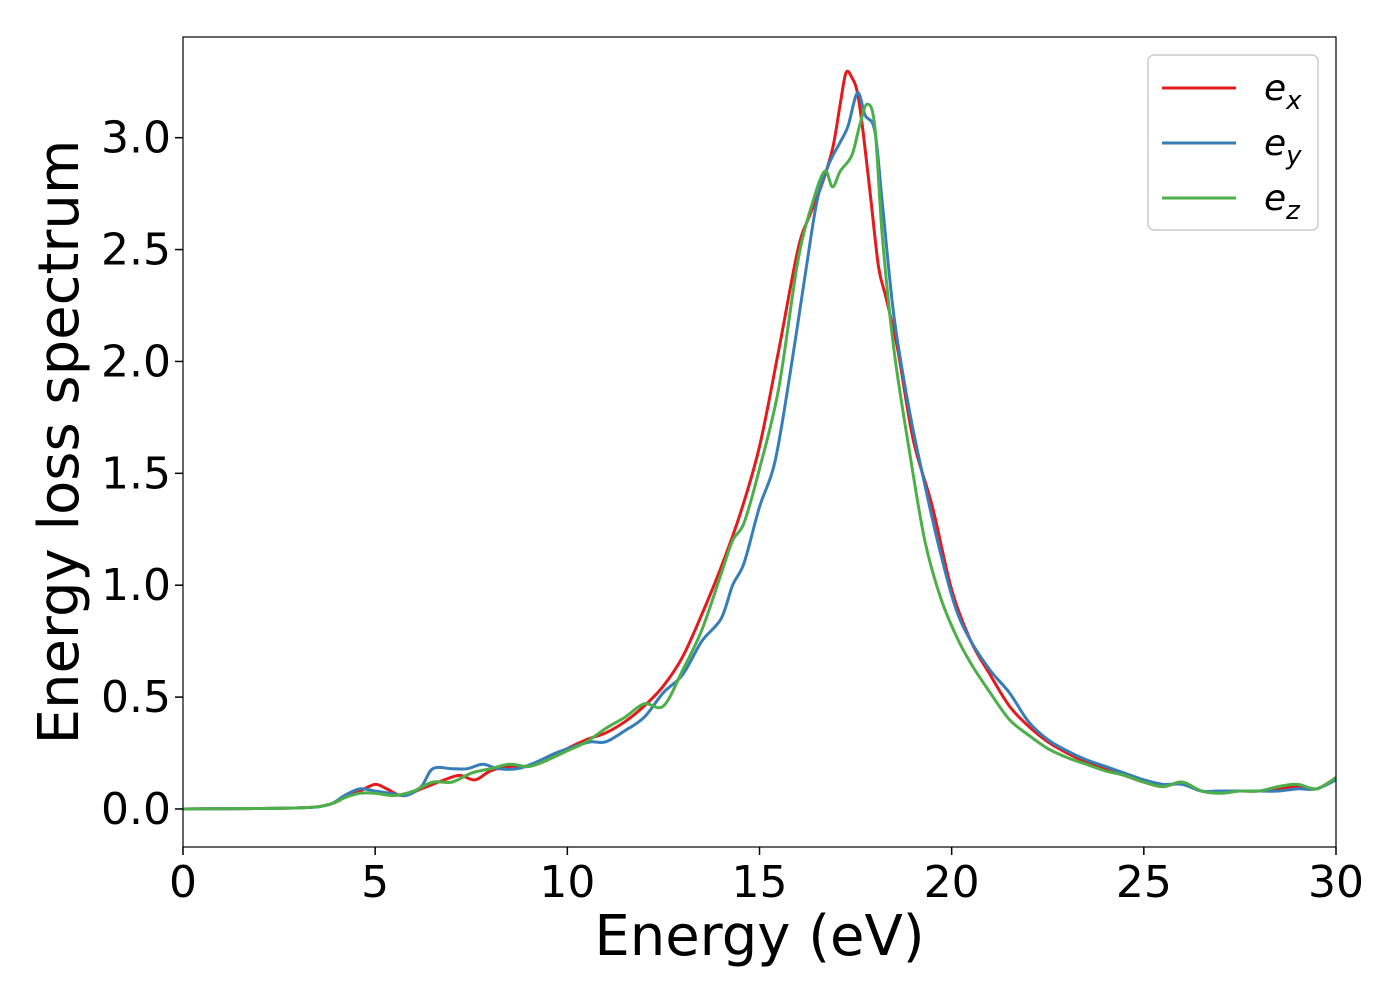  What do you see at coordinates (136, 361) in the screenshot?
I see `y-tick-label: 2.0` at bounding box center [136, 361].